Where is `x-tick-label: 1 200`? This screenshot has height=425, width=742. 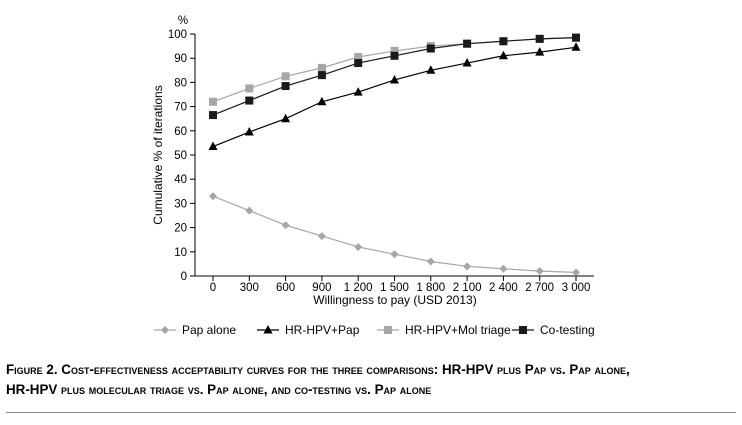 x-tick-label: 1 200 is located at coordinates (358, 288).